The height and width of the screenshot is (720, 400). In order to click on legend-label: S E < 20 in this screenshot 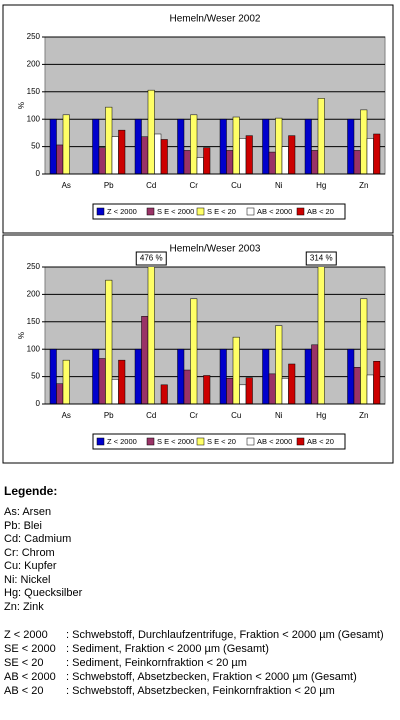, I will do `click(221, 211)`.